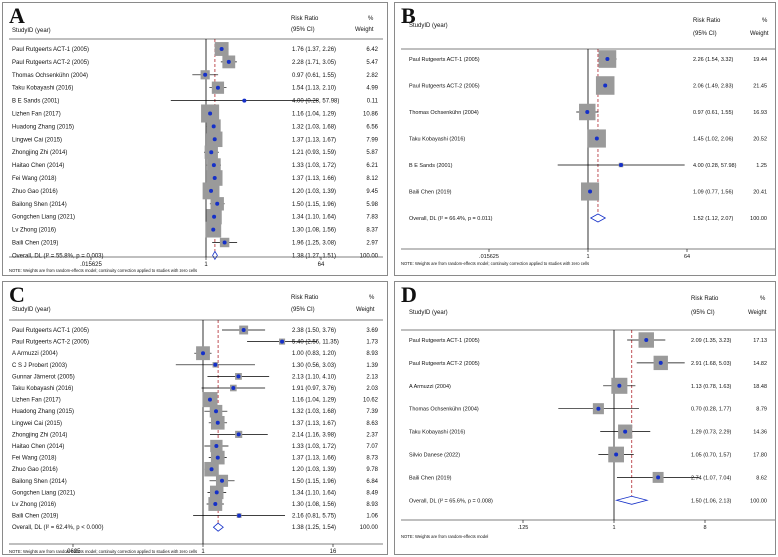 This screenshot has height=557, width=778. Describe the element at coordinates (711, 456) in the screenshot. I see `effect-text: 1.05 (0.70, 1.57)` at that location.